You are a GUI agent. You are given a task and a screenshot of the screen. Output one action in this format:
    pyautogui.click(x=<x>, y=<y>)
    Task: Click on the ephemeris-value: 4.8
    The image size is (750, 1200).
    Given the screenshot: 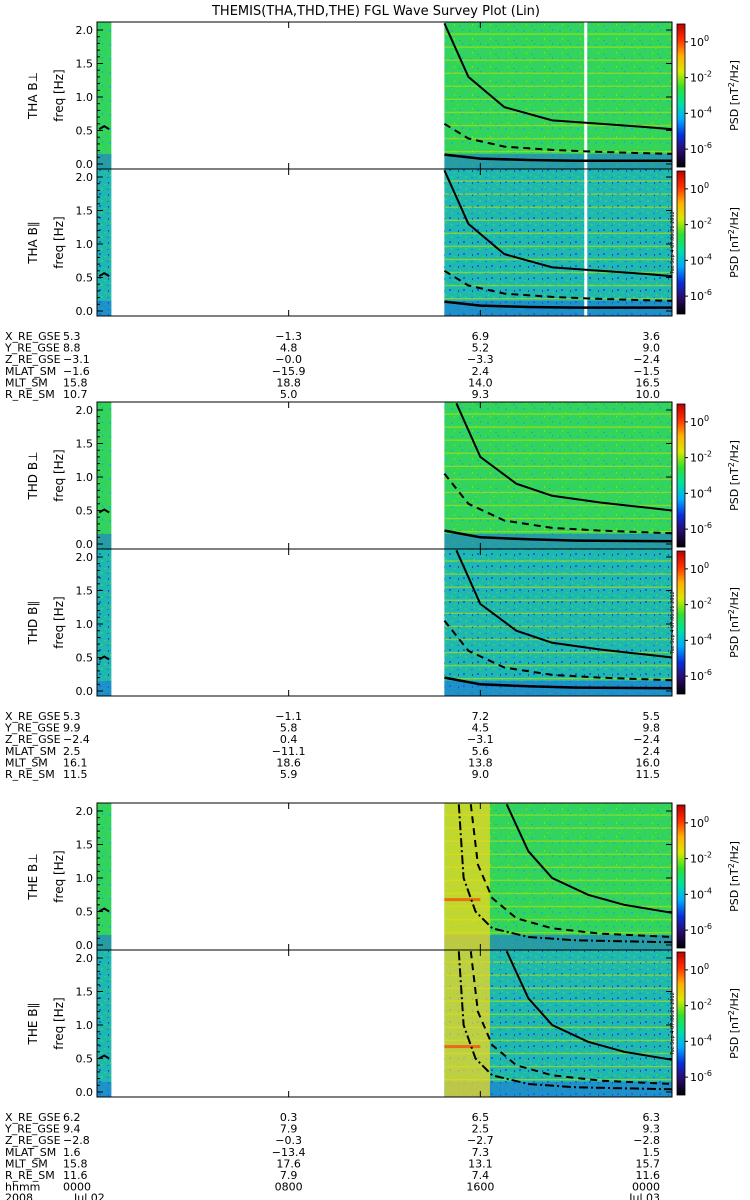 What is the action you would take?
    pyautogui.click(x=289, y=348)
    